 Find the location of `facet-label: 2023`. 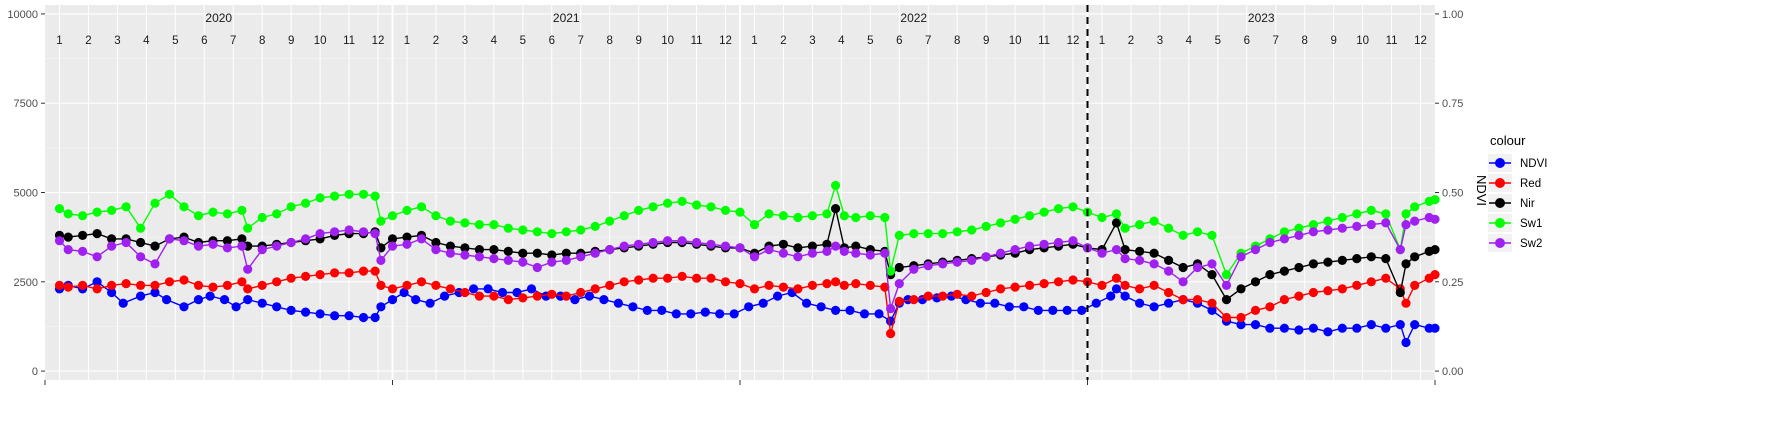

facet-label: 2023 is located at coordinates (1261, 18).